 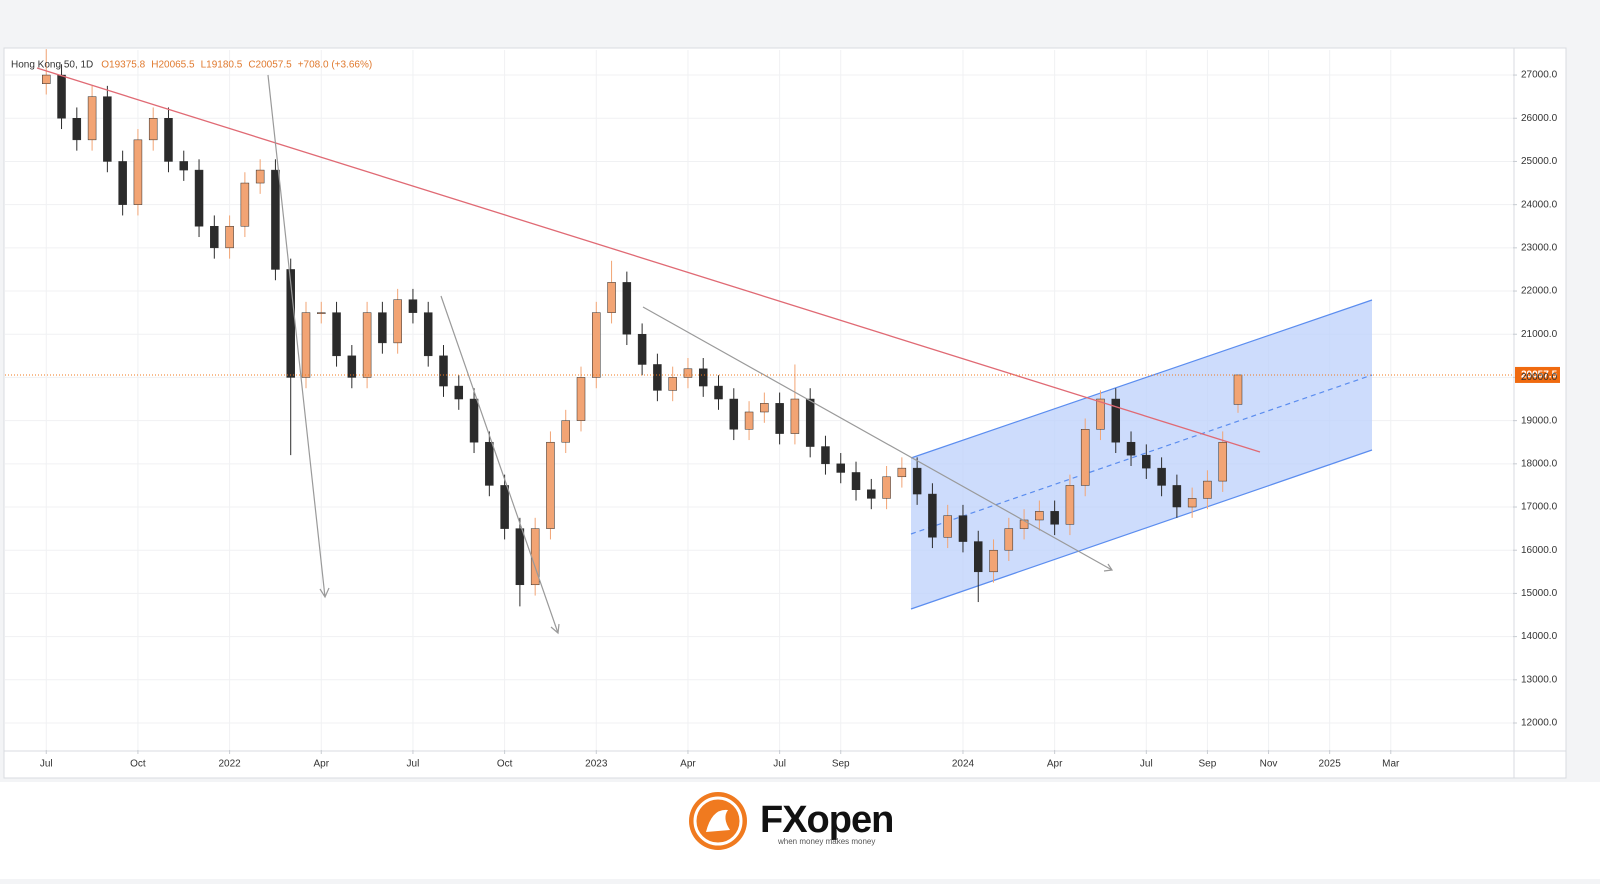 What do you see at coordinates (1539, 75) in the screenshot?
I see `y-tick-label: 27000.0` at bounding box center [1539, 75].